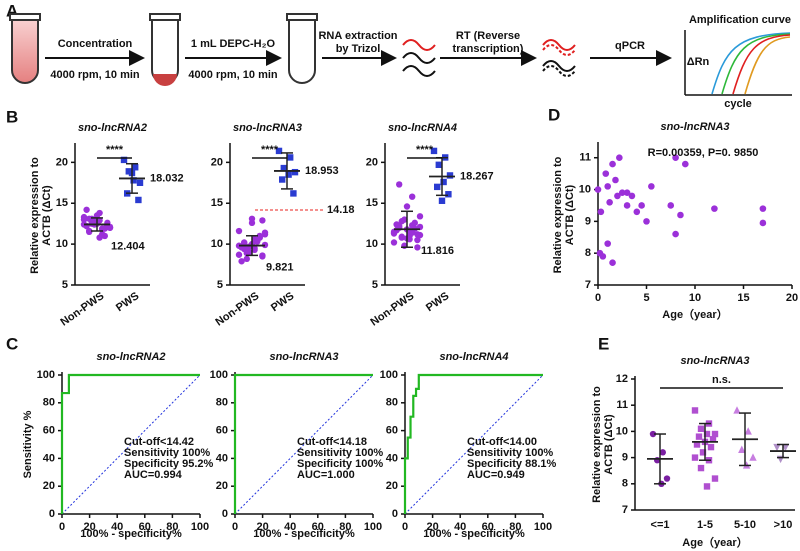  What do you see at coordinates (603, 343) in the screenshot?
I see `panel-label: E` at bounding box center [603, 343].